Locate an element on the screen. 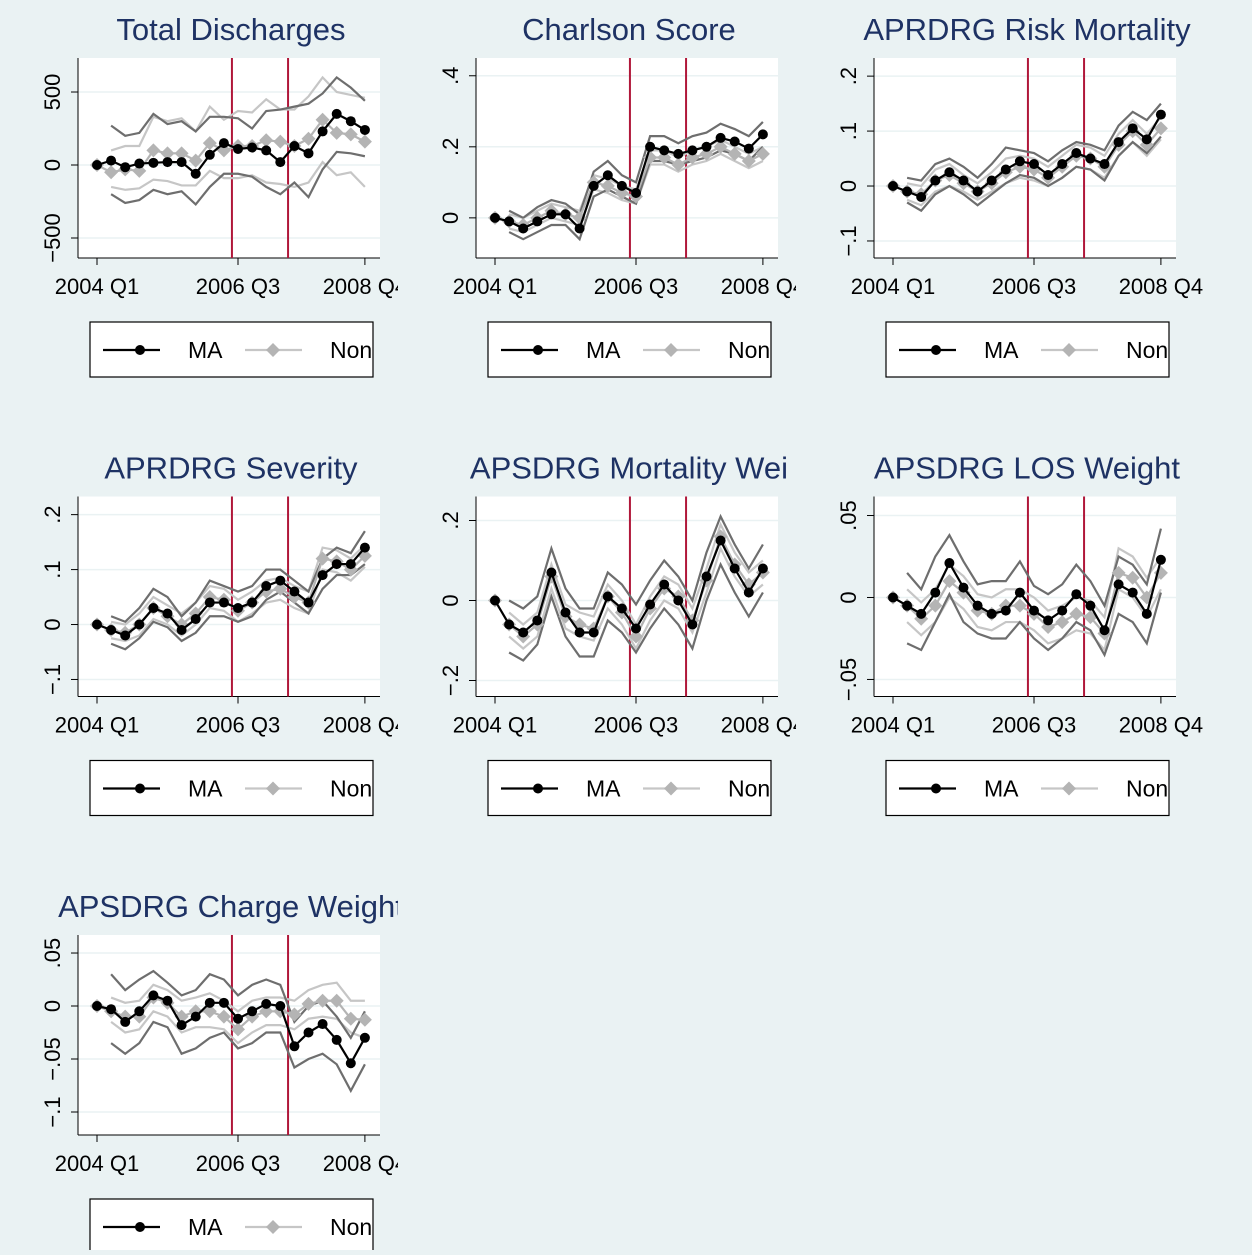 This screenshot has height=1255, width=1252. x-tick-label: 2008 Q4 is located at coordinates (1161, 725).